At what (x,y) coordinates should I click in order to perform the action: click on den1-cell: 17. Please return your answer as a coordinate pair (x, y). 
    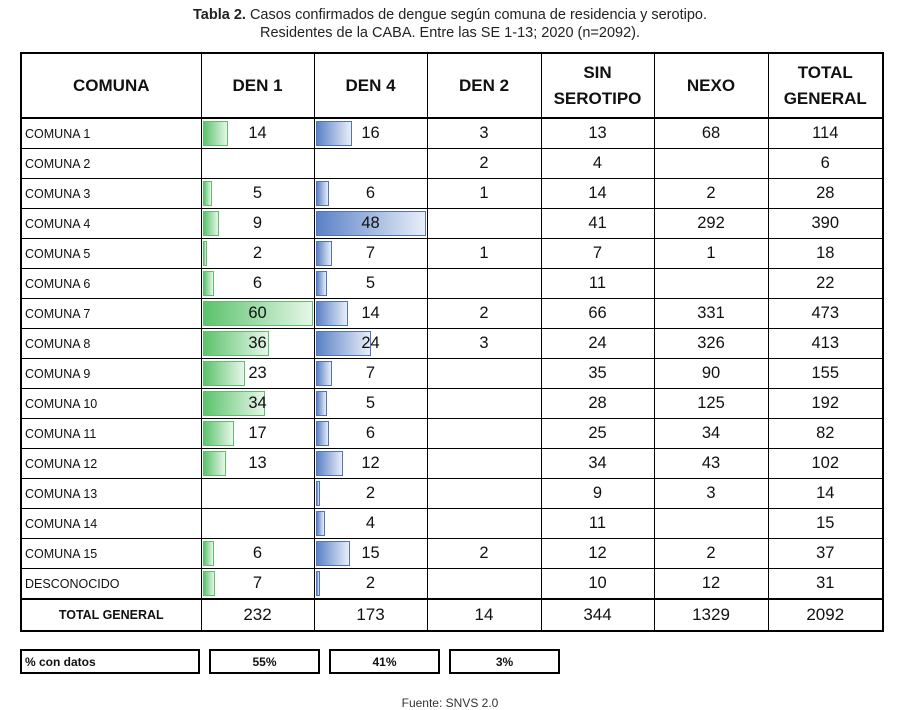
    Looking at the image, I should click on (257, 433).